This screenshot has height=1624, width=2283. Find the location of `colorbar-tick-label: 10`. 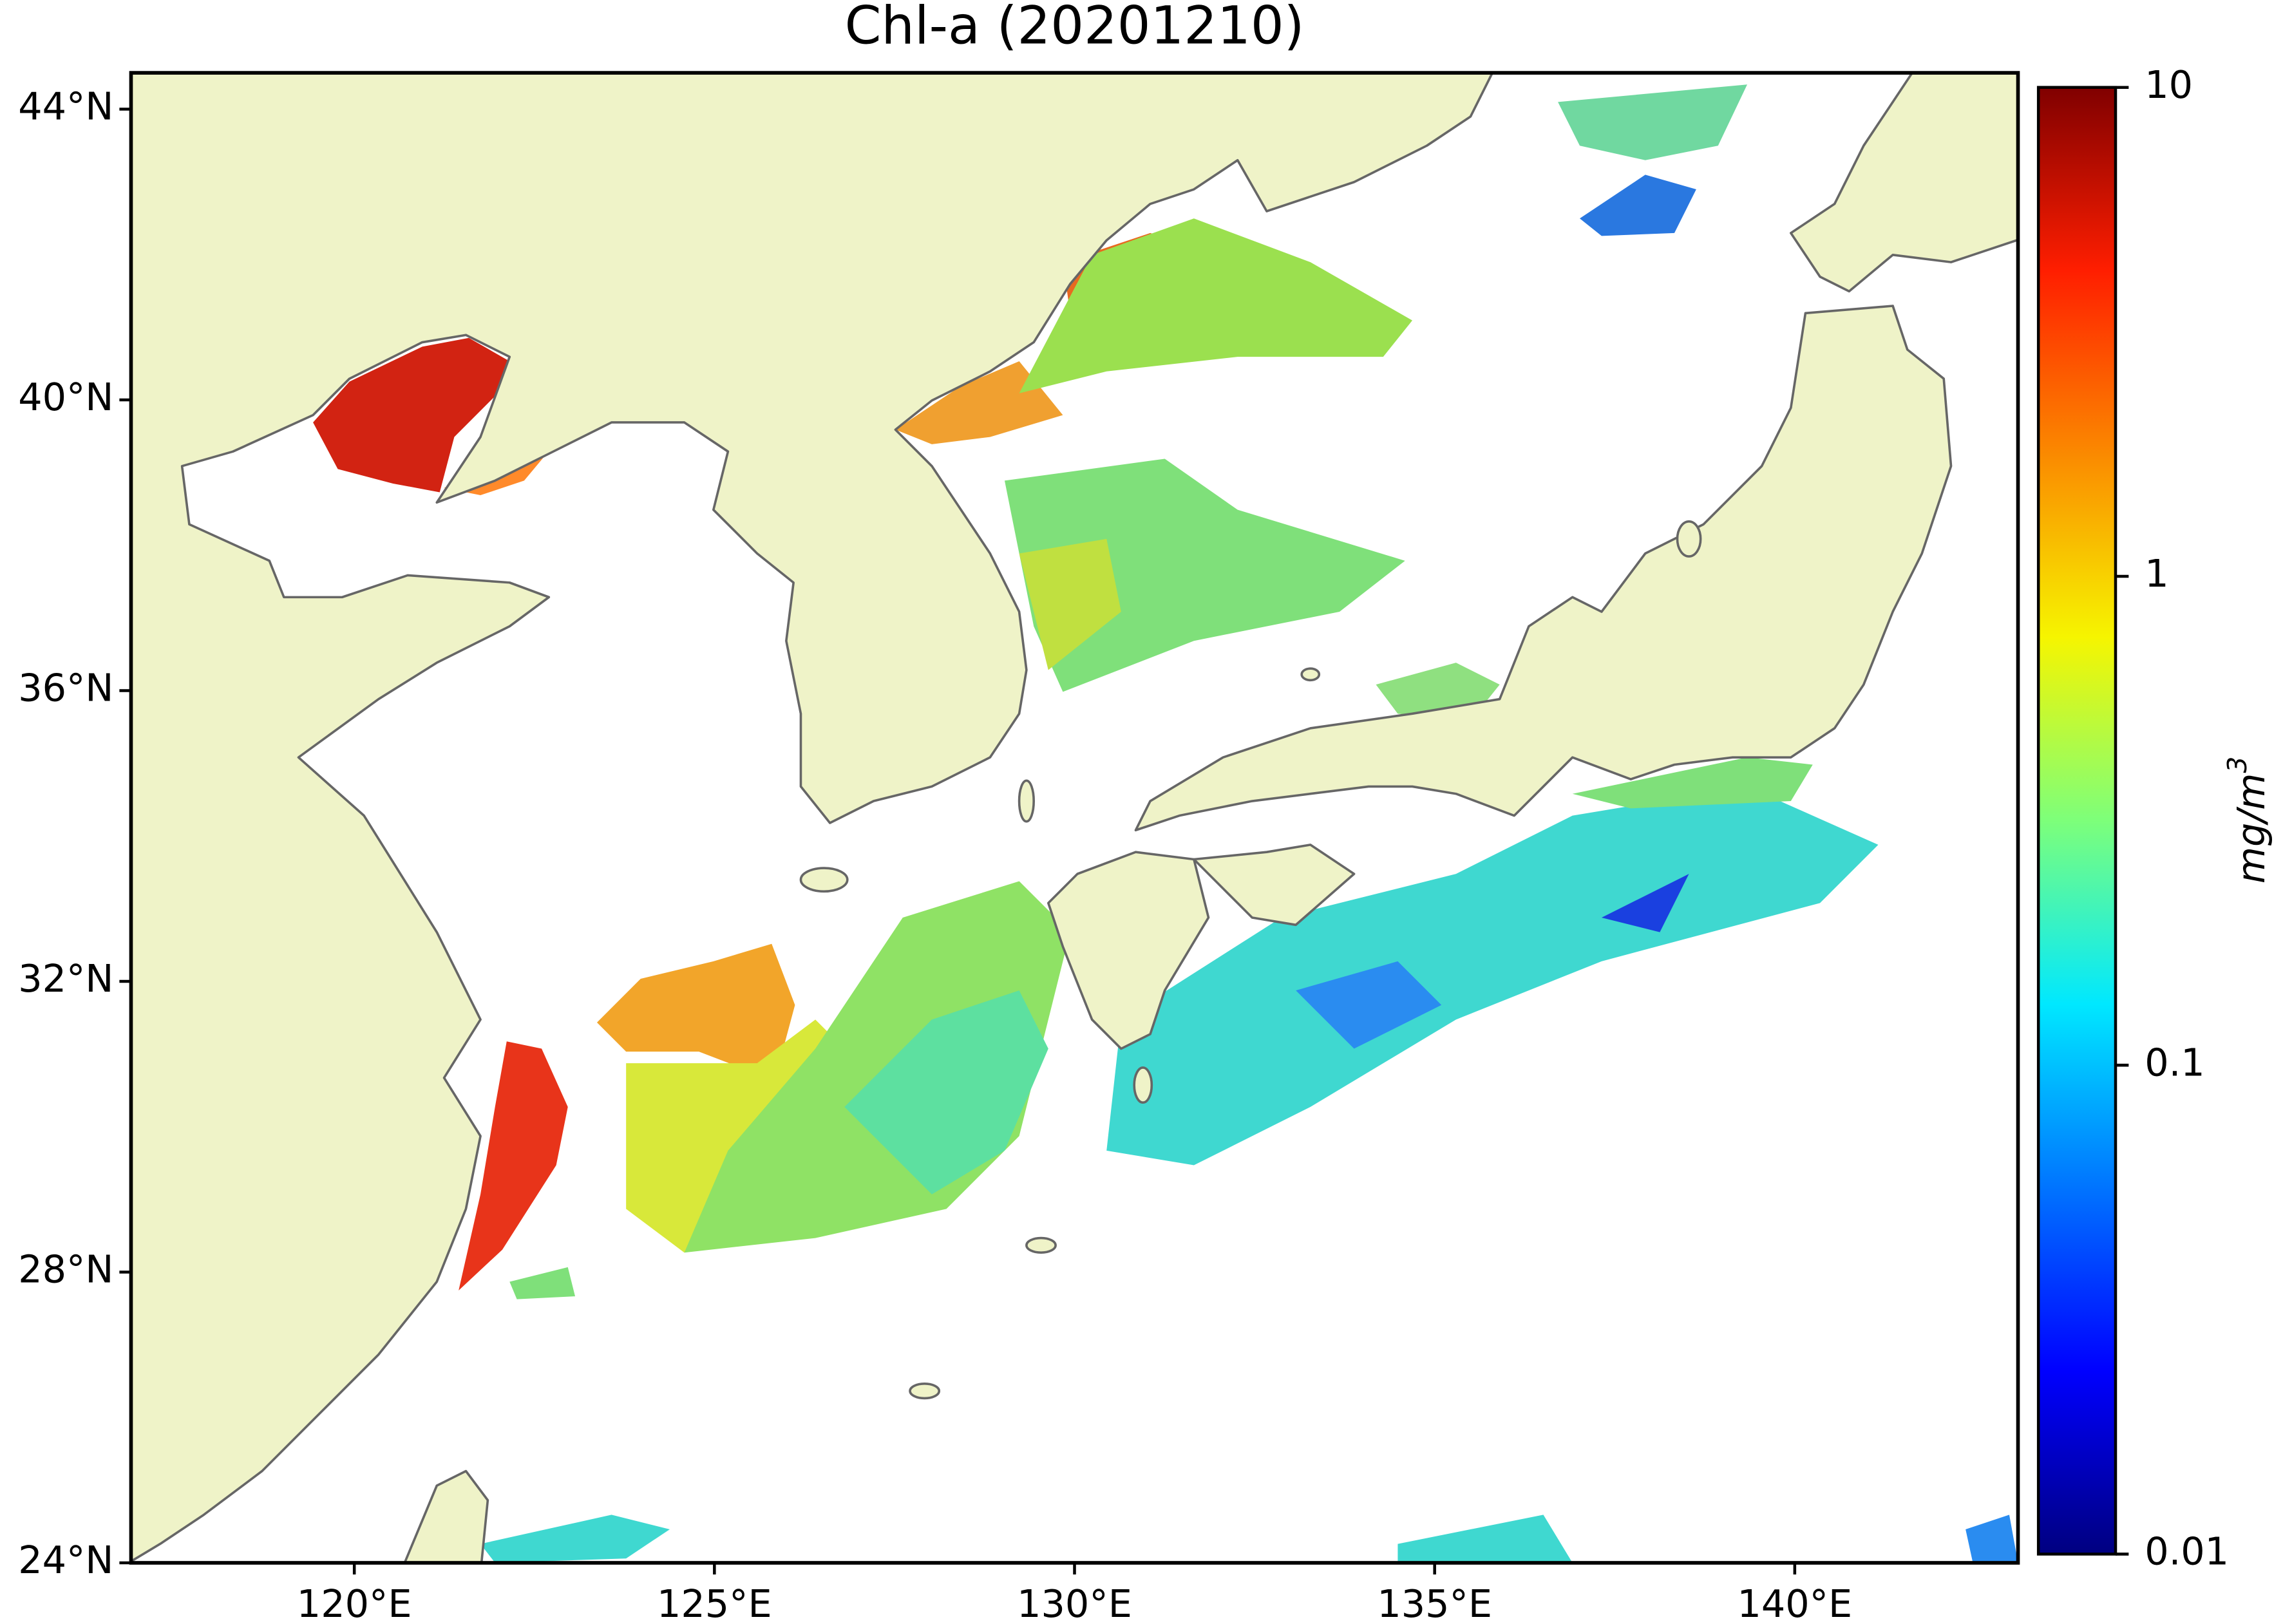

colorbar-tick-label: 10 is located at coordinates (2169, 85).